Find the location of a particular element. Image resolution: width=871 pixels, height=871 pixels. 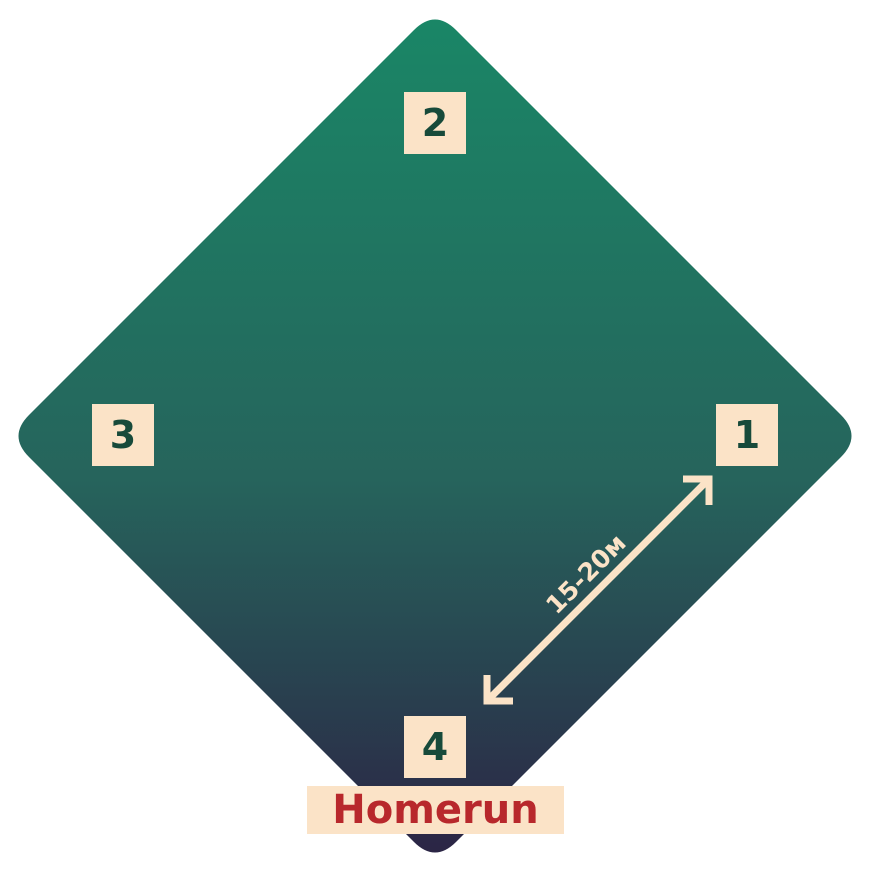

third-base: 3 is located at coordinates (123, 435).